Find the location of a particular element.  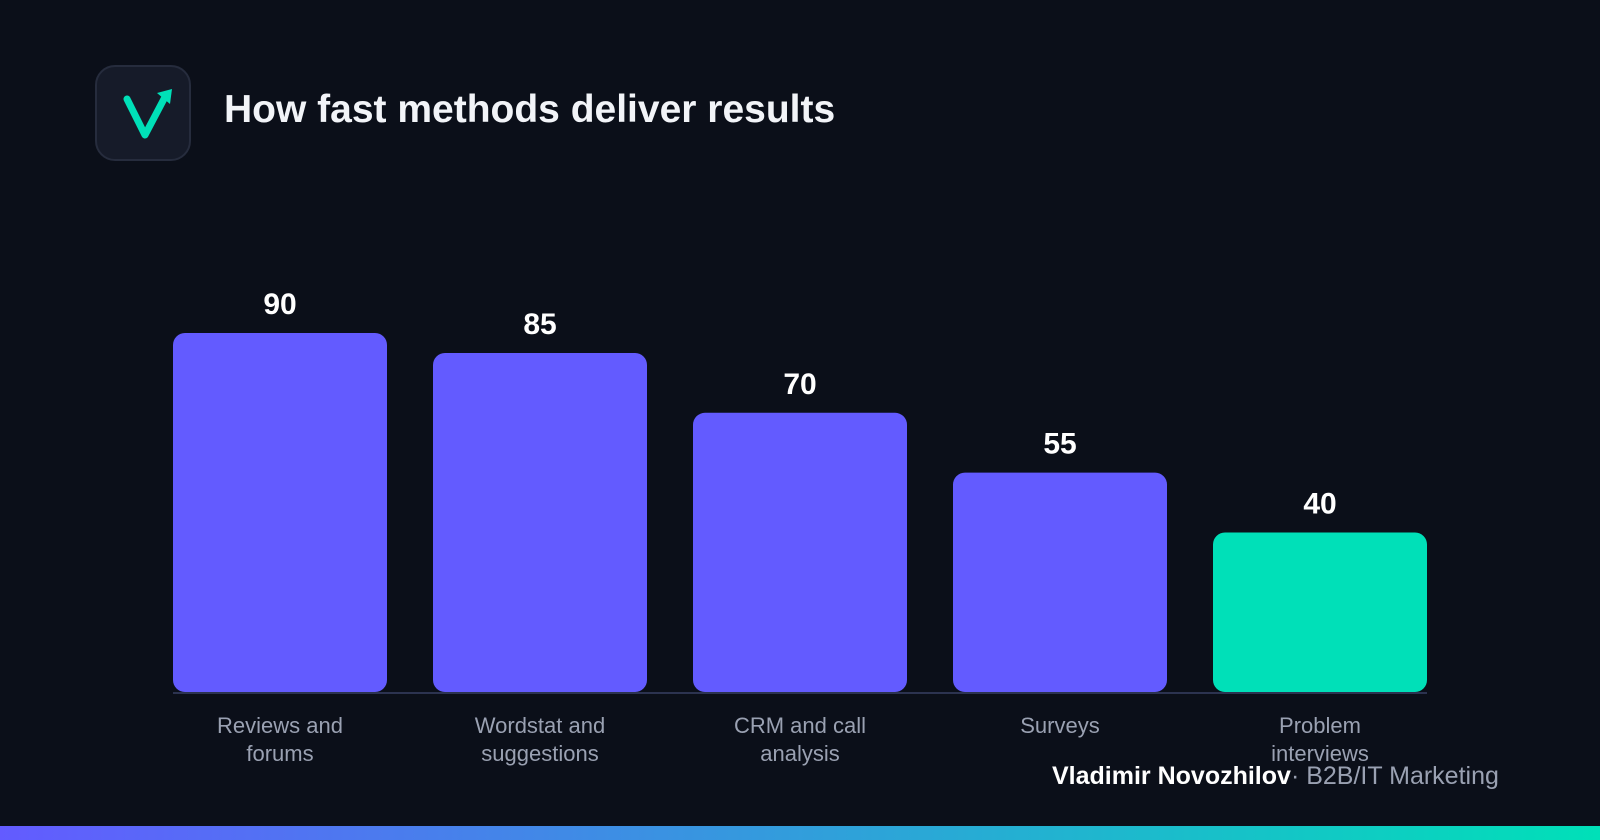

data-label: 55 is located at coordinates (1059, 444).